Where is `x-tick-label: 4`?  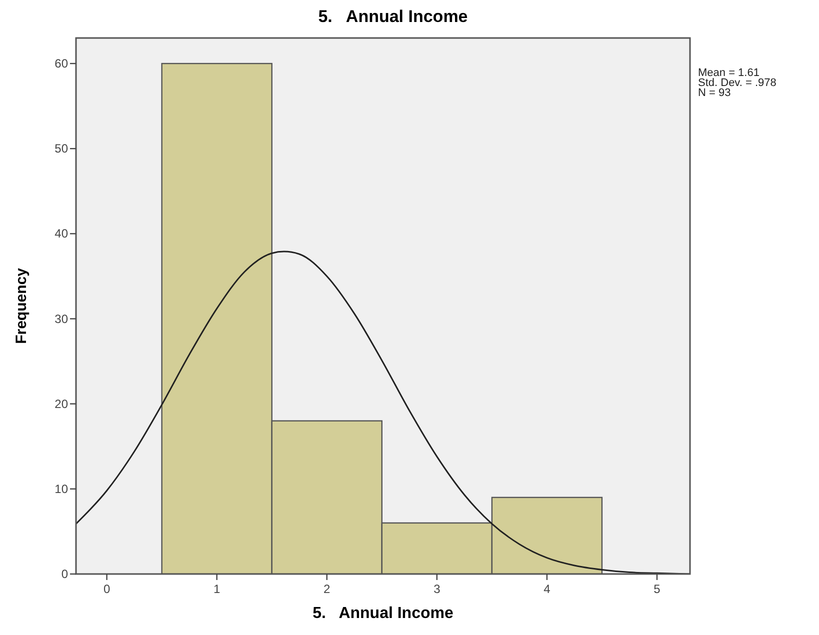 x-tick-label: 4 is located at coordinates (547, 589).